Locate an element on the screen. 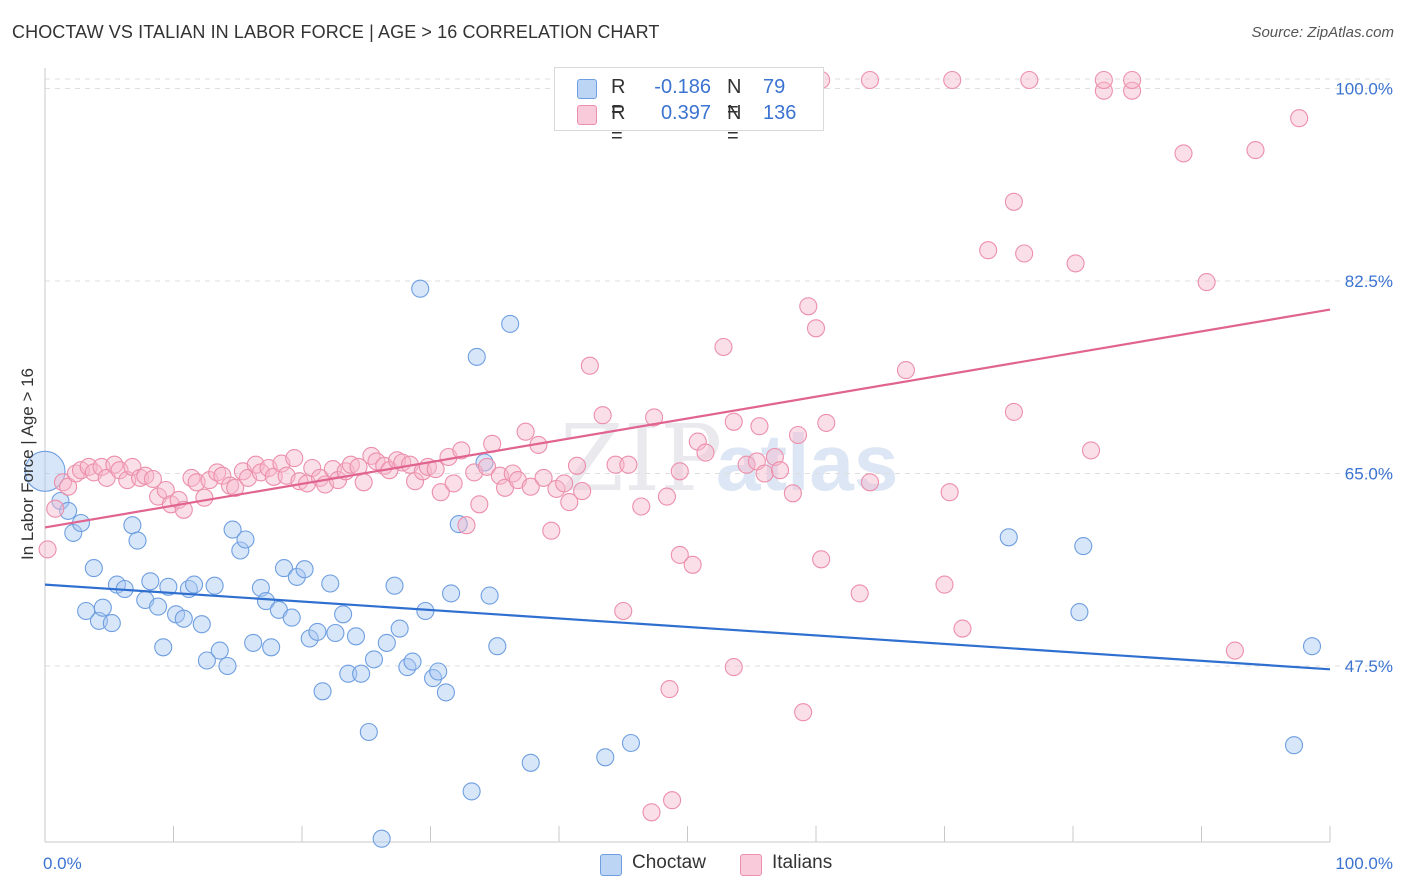 The image size is (1406, 892). choctaw-swatch is located at coordinates (587, 89).